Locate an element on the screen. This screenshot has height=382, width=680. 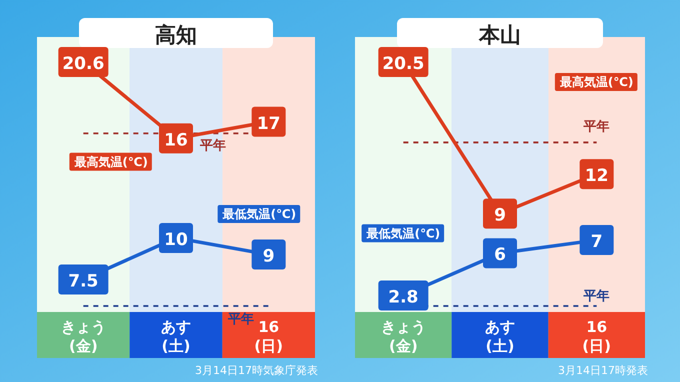
chart-title: 高知 is located at coordinates (176, 35).